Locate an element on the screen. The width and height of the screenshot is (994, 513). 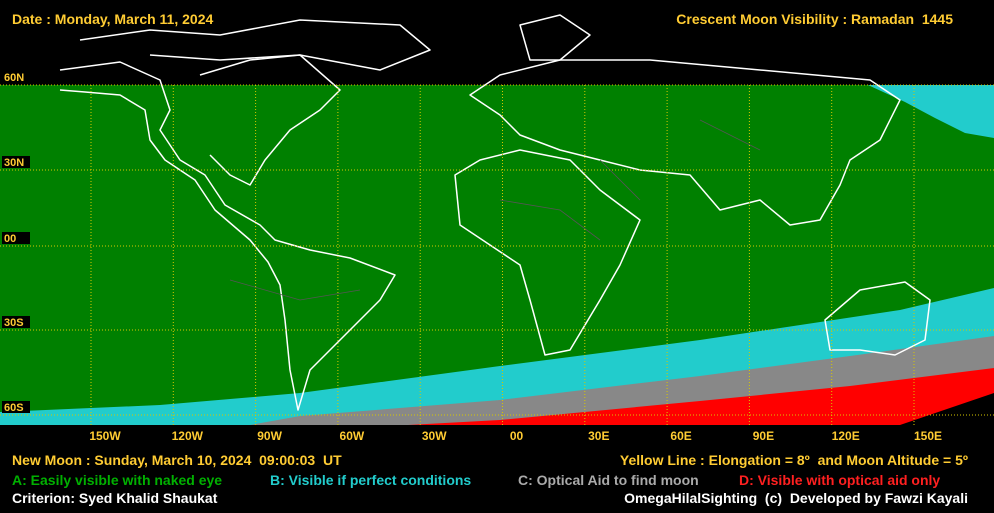
lat-label: 00 is located at coordinates (10, 239).